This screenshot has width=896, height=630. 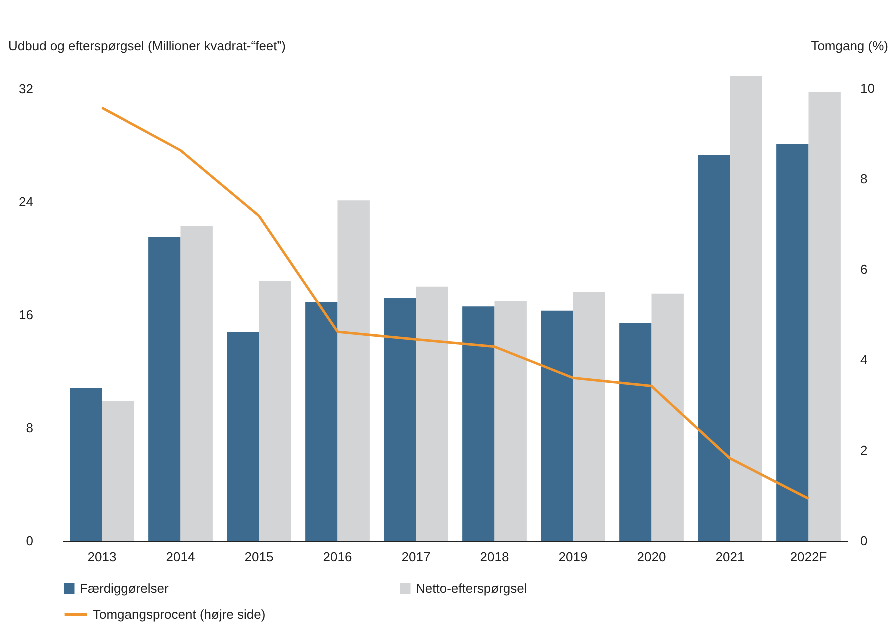 What do you see at coordinates (573, 557) in the screenshot?
I see `x-tick-label: 2019` at bounding box center [573, 557].